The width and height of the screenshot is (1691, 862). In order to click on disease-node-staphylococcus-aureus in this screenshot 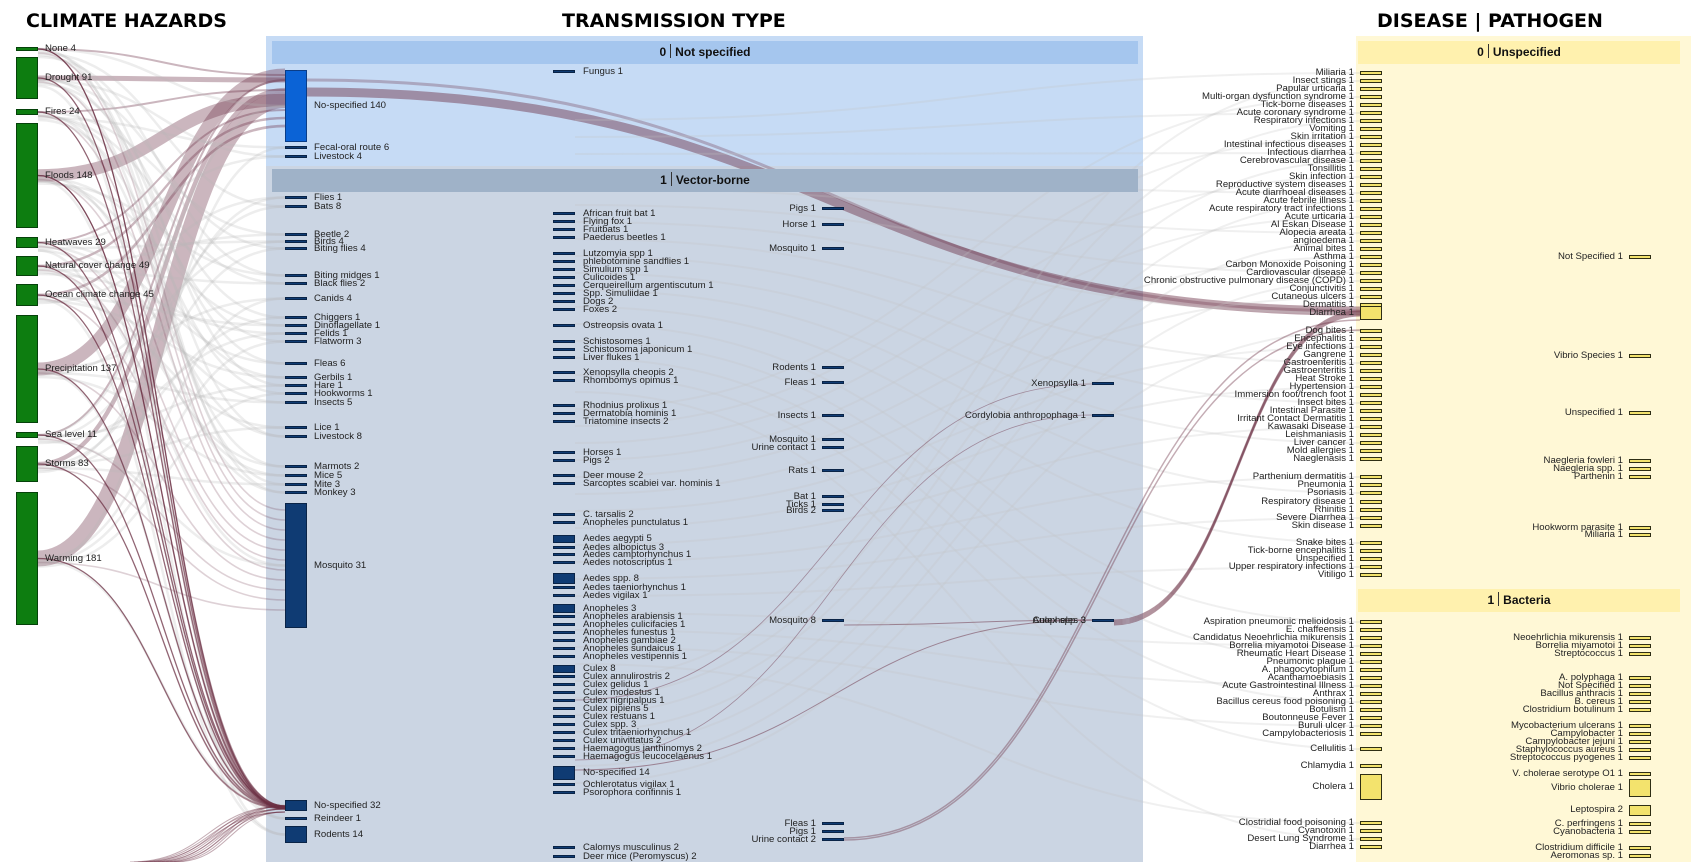, I will do `click(1640, 750)`.